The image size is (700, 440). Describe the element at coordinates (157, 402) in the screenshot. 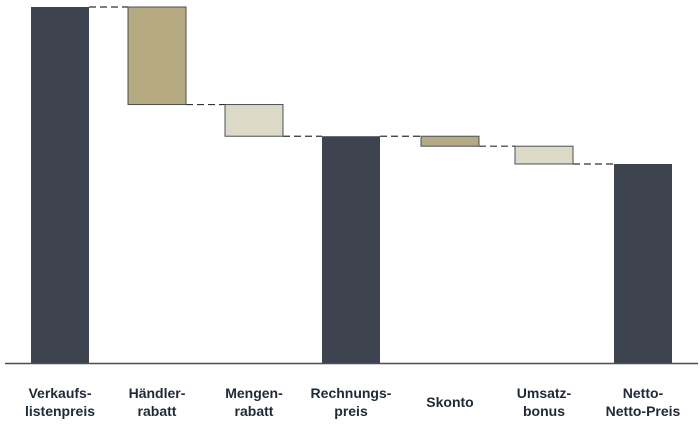

I see `category-label-1: Händler-rabatt` at that location.